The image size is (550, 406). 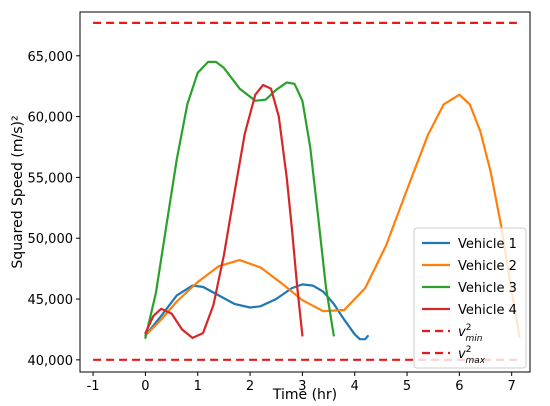 What do you see at coordinates (407, 386) in the screenshot?
I see `x-tick-label: 5` at bounding box center [407, 386].